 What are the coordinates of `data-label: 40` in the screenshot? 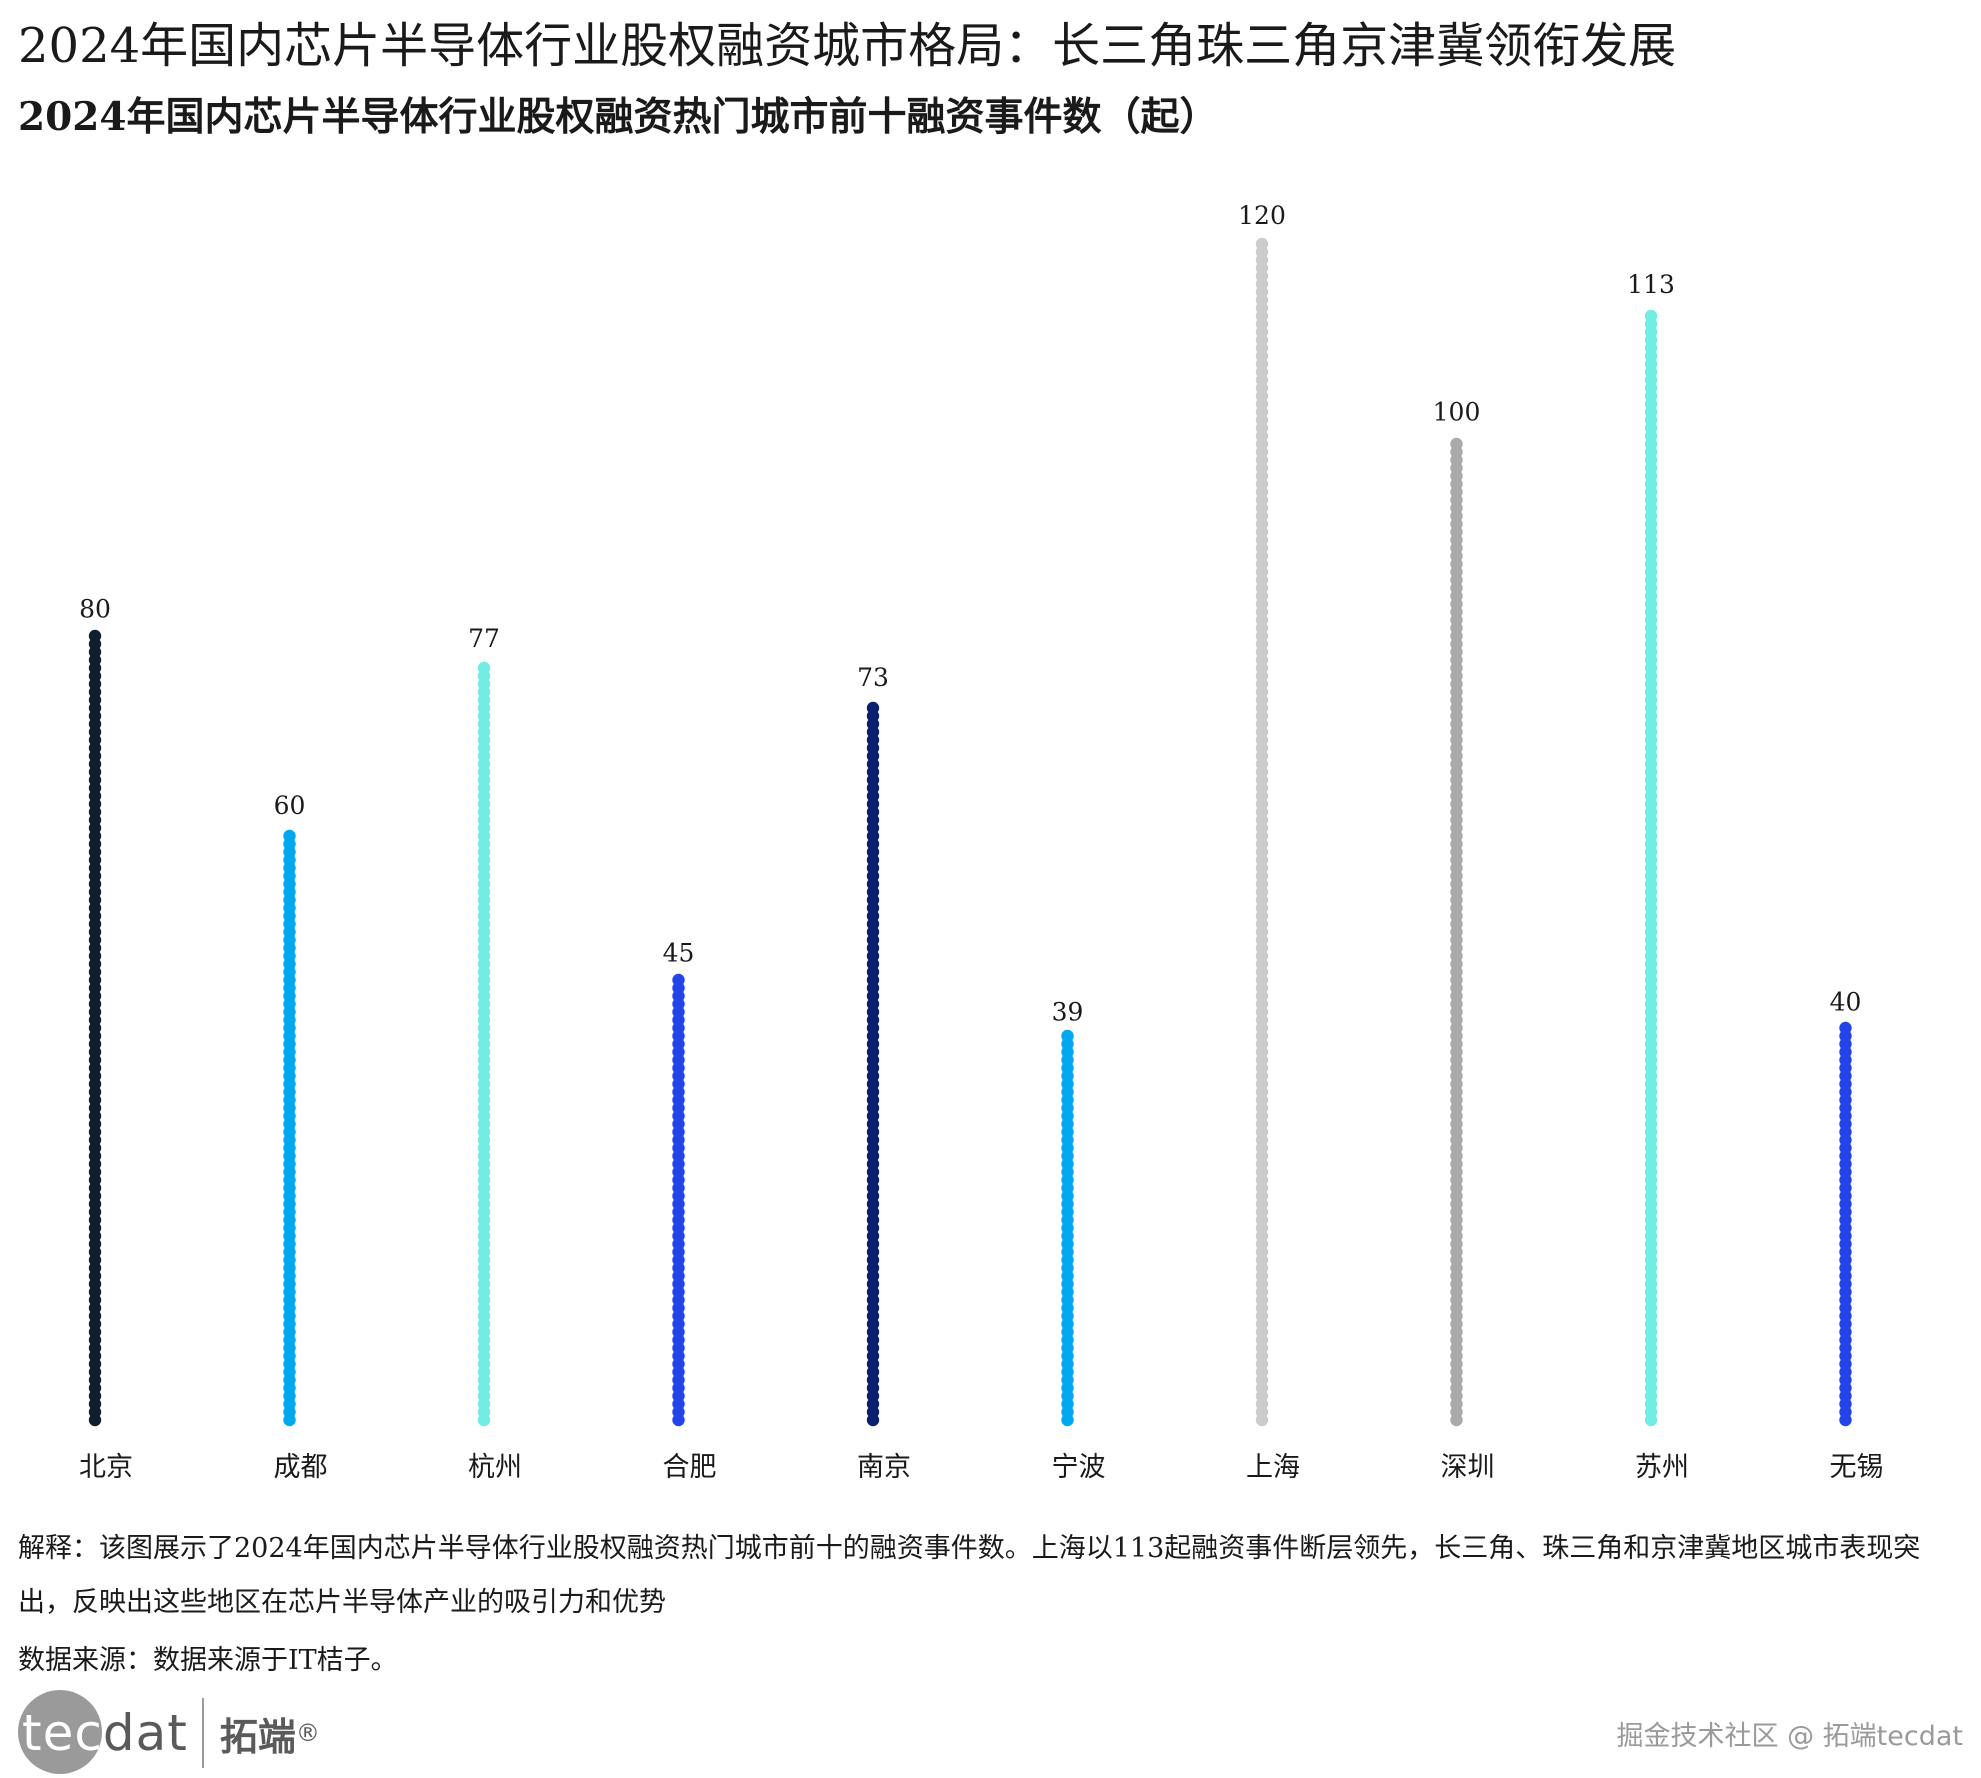 It's located at (1846, 1002).